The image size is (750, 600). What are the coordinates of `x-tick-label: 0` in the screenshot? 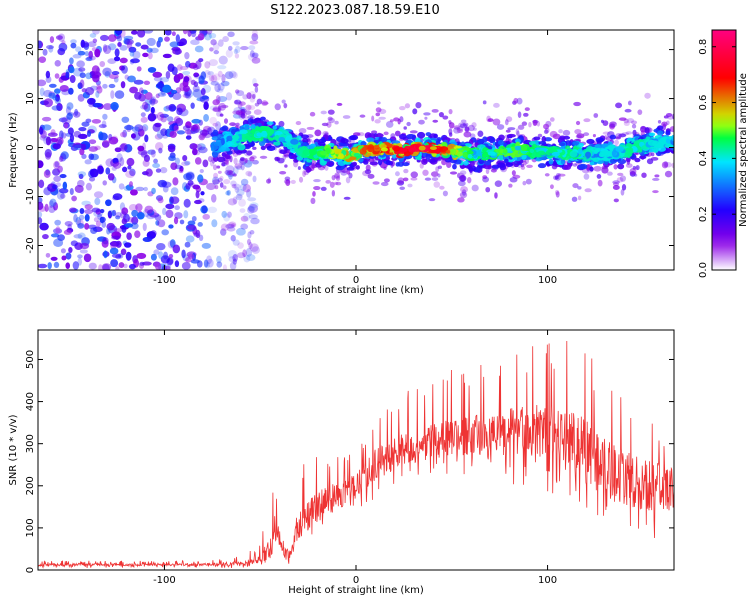 It's located at (356, 580).